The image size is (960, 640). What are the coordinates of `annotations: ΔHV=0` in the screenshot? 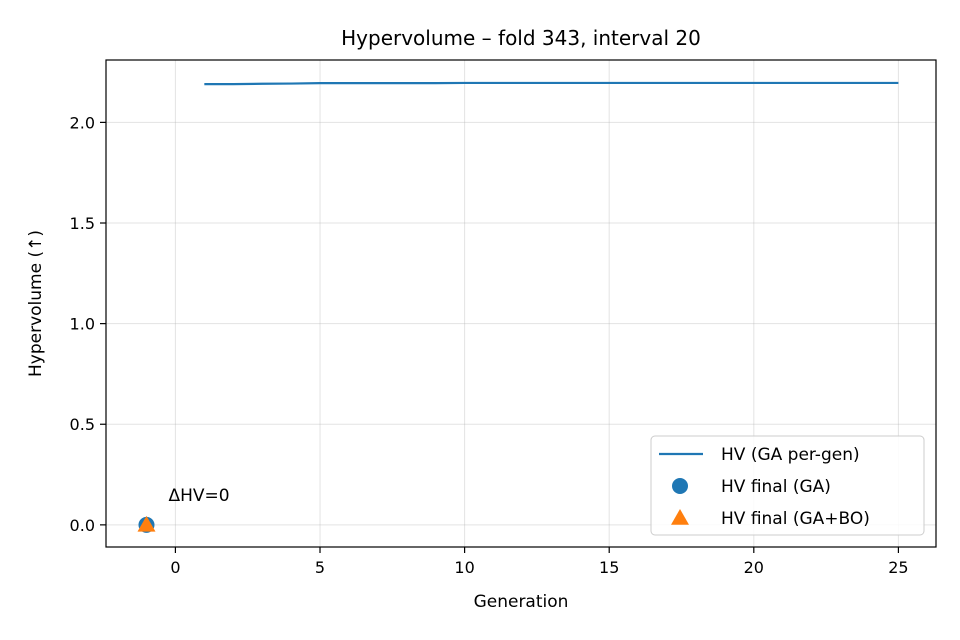 It's located at (198, 496).